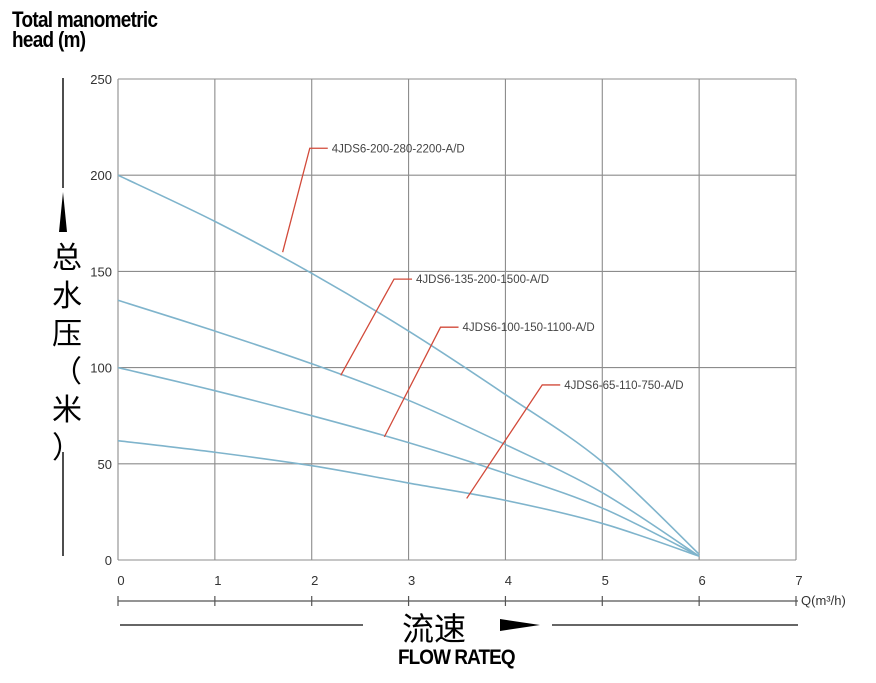 Image resolution: width=876 pixels, height=683 pixels. What do you see at coordinates (398, 149) in the screenshot?
I see `series-label: 4JDS6-200-280-2200-A/D` at bounding box center [398, 149].